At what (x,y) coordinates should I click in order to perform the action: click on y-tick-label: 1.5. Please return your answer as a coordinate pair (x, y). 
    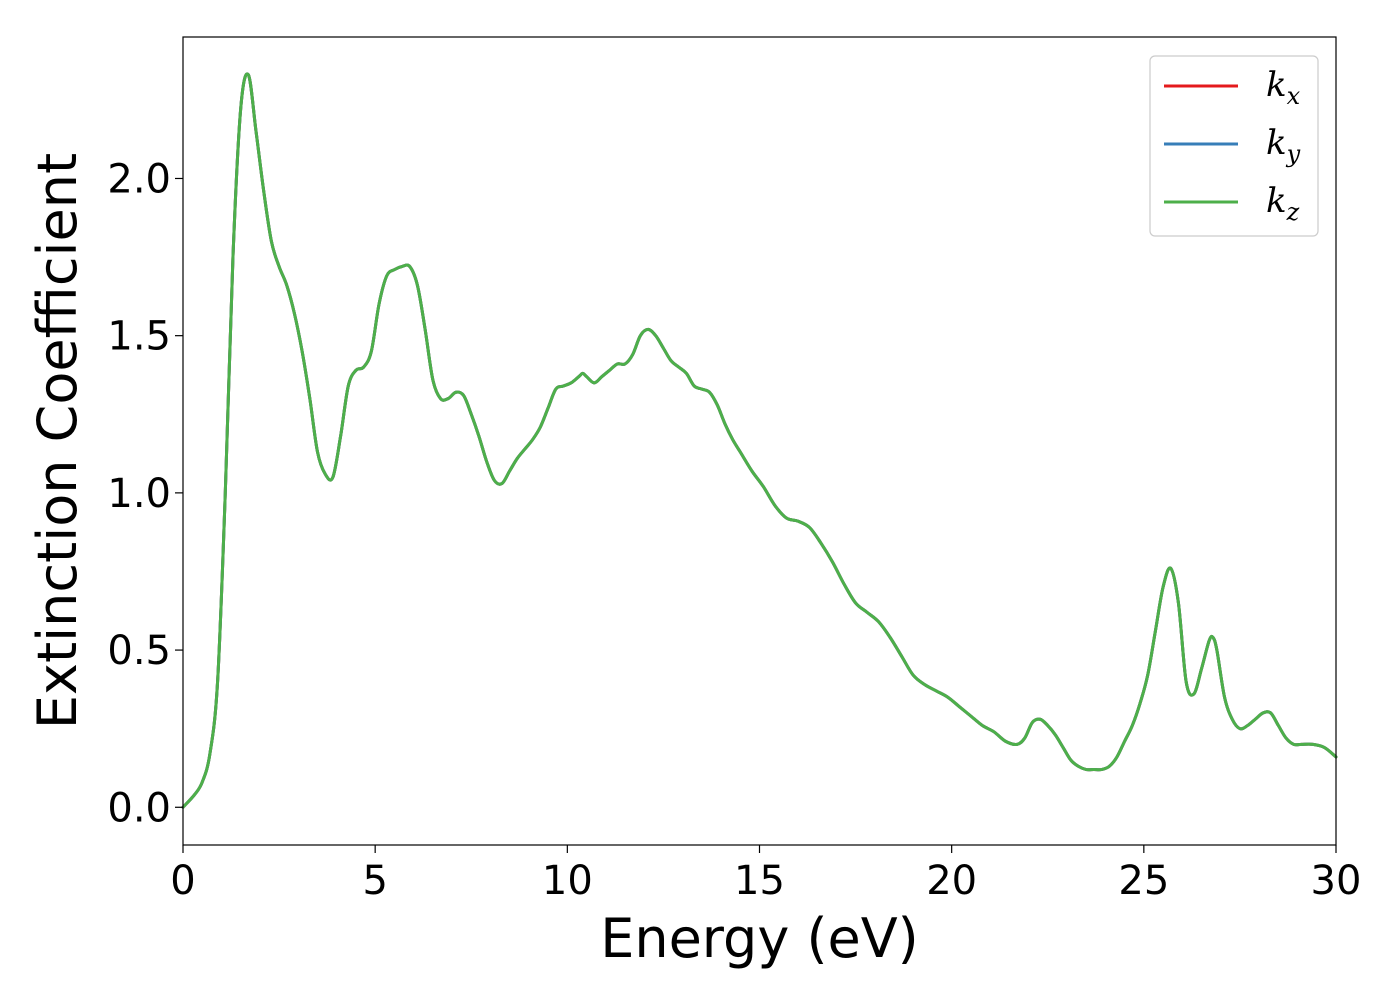
    Looking at the image, I should click on (139, 337).